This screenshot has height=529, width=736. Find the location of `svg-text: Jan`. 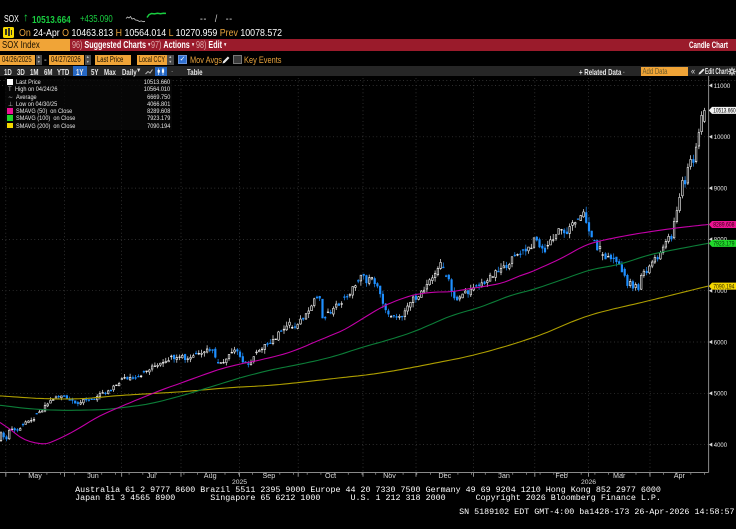

svg-text: Jan is located at coordinates (504, 475).